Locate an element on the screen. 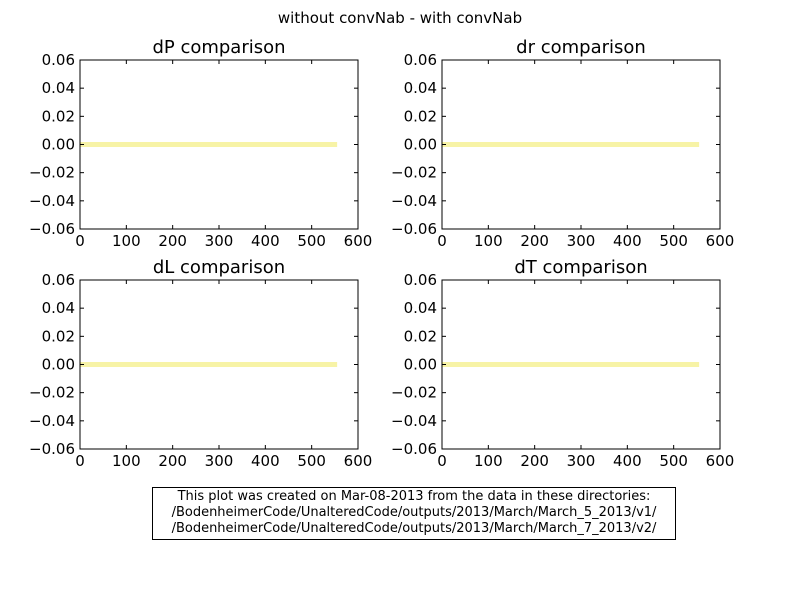 This screenshot has width=800, height=600. subplot-title: dT comparison is located at coordinates (580, 267).